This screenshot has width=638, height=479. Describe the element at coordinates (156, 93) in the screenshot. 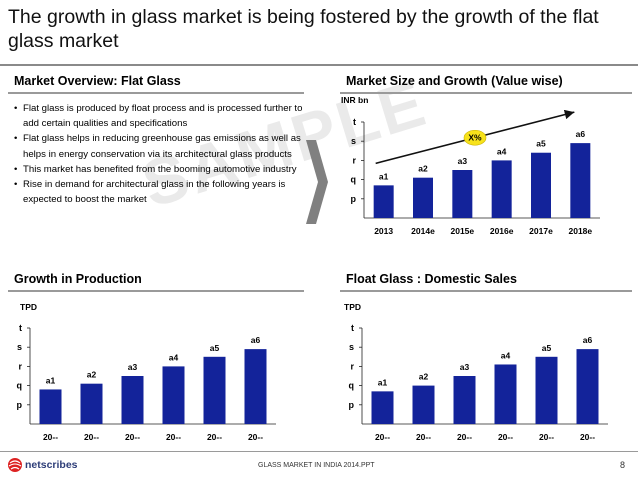

I see `overview-heading-rule` at that location.